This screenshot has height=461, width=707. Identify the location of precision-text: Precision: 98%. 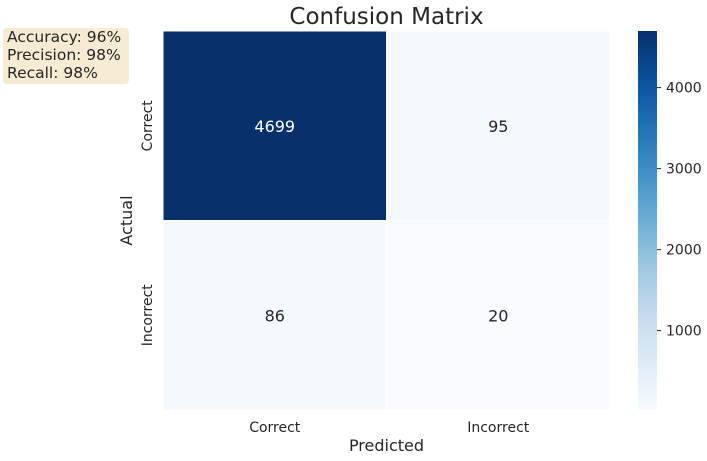
(64, 55).